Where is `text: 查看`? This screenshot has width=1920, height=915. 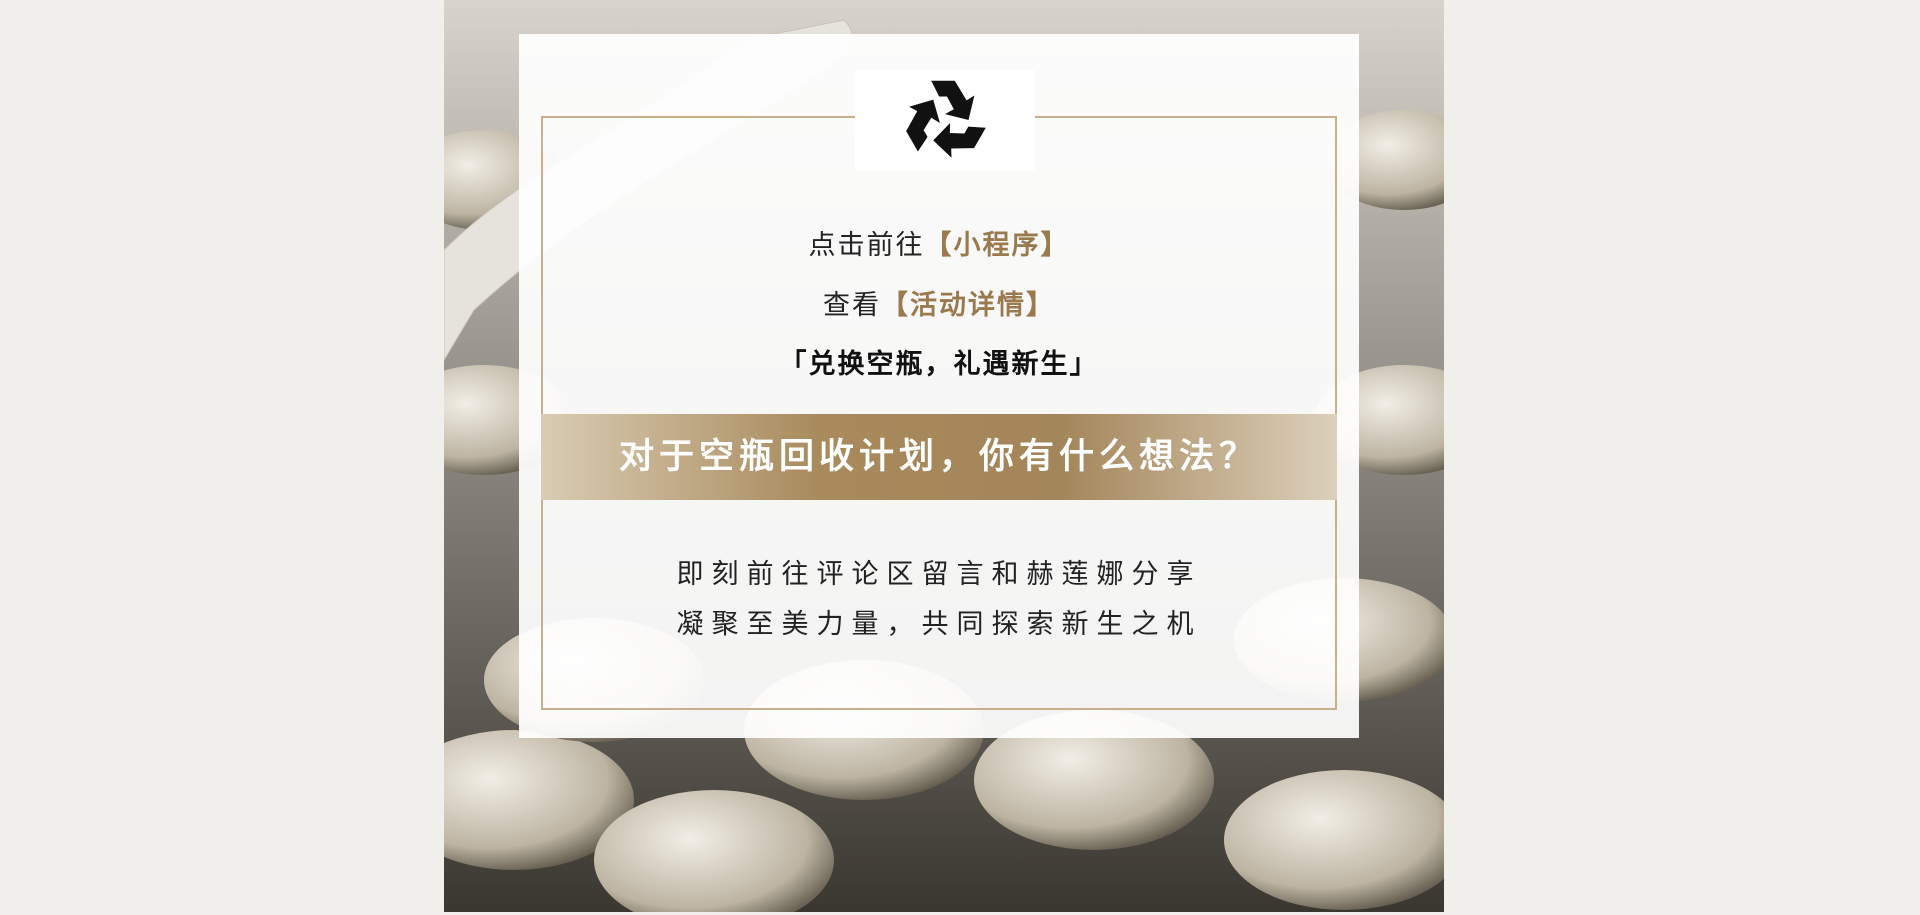
text: 查看 is located at coordinates (852, 305).